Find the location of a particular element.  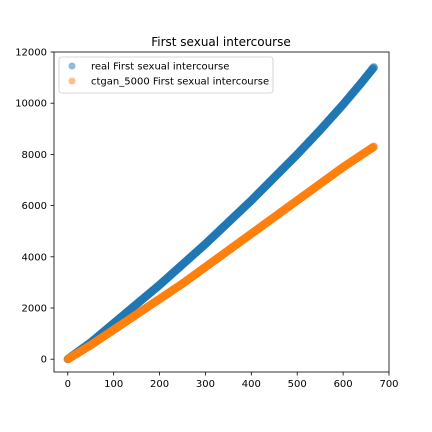

x-tick-label: 0 is located at coordinates (68, 384).